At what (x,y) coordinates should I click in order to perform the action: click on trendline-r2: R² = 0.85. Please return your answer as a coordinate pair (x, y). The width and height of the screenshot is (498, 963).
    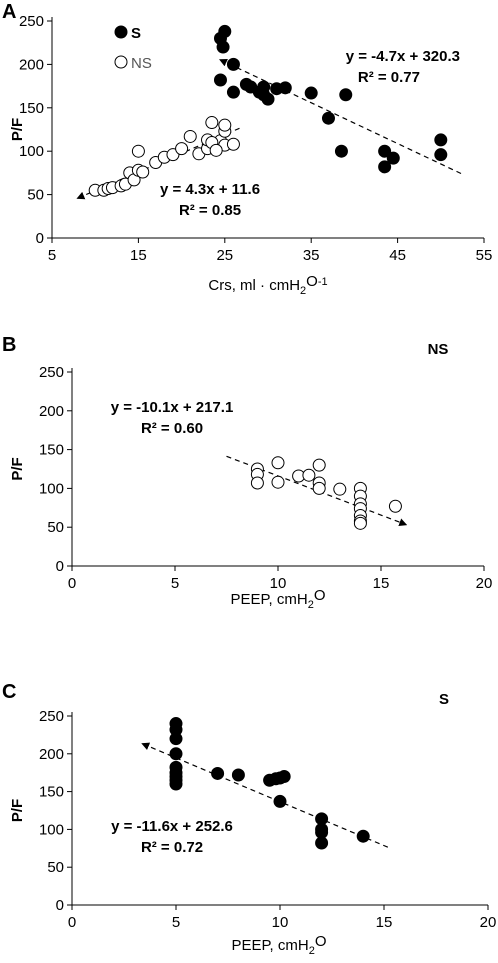
    Looking at the image, I should click on (210, 210).